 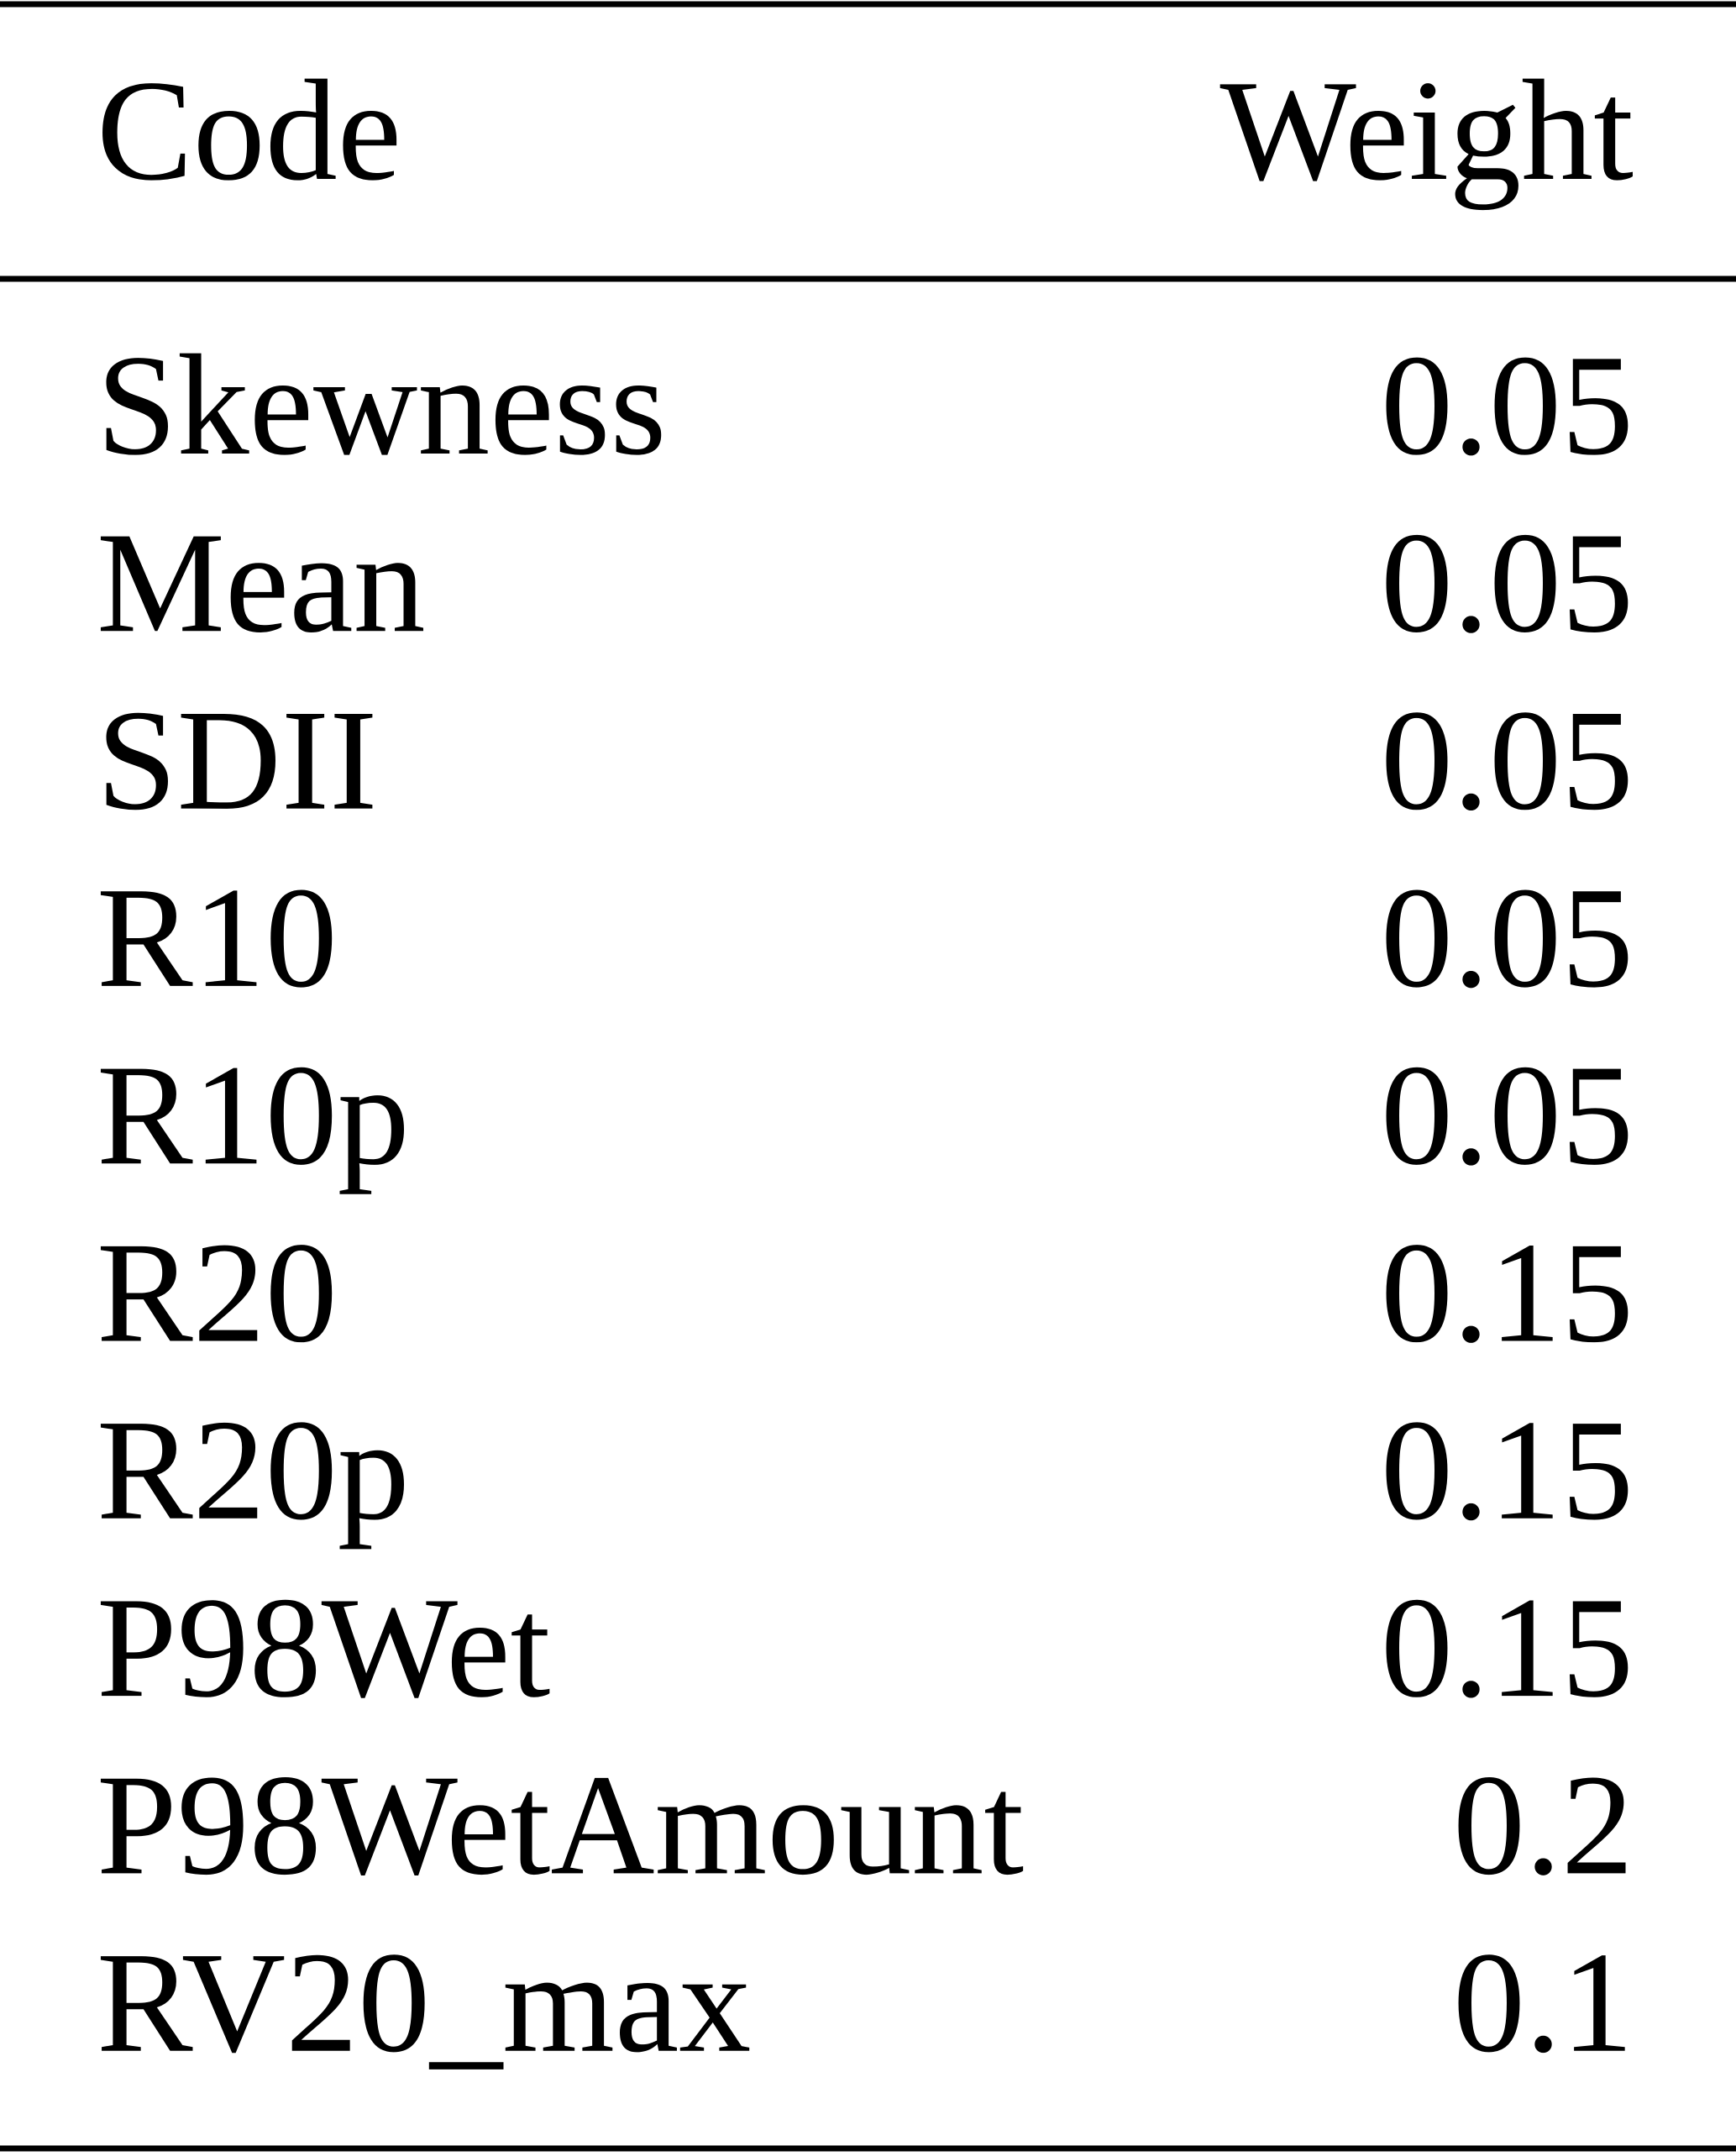 I want to click on code-cell: Skewness, so click(x=381, y=406).